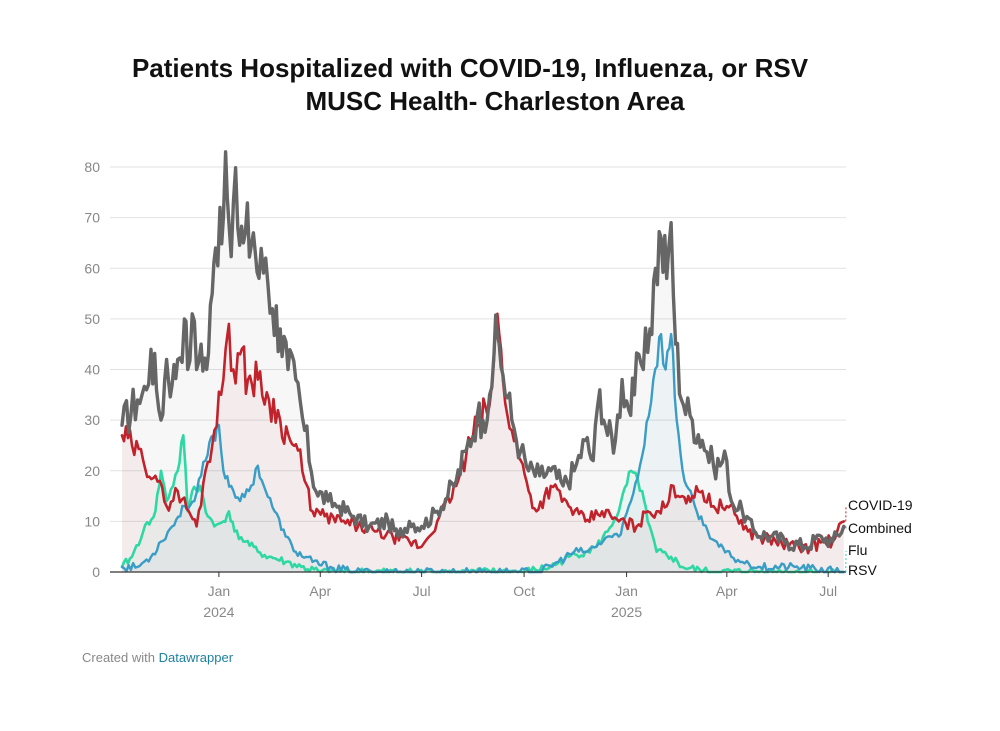  I want to click on y-tick-label: 80, so click(92, 167).